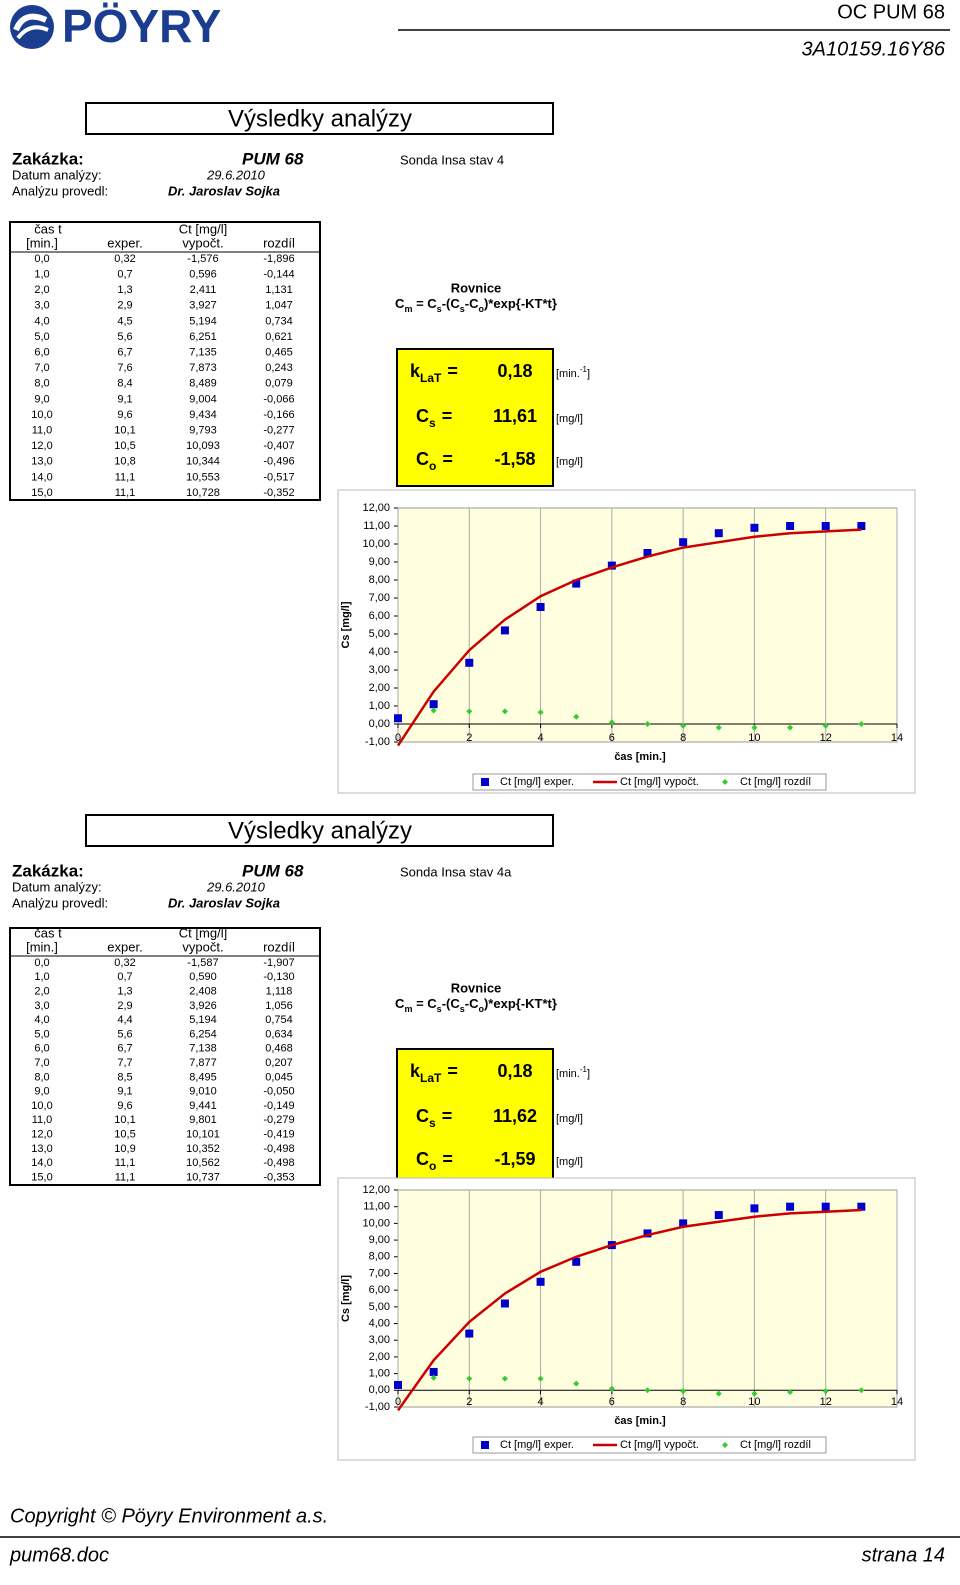  I want to click on table-cell: 8,0, so click(41, 1077).